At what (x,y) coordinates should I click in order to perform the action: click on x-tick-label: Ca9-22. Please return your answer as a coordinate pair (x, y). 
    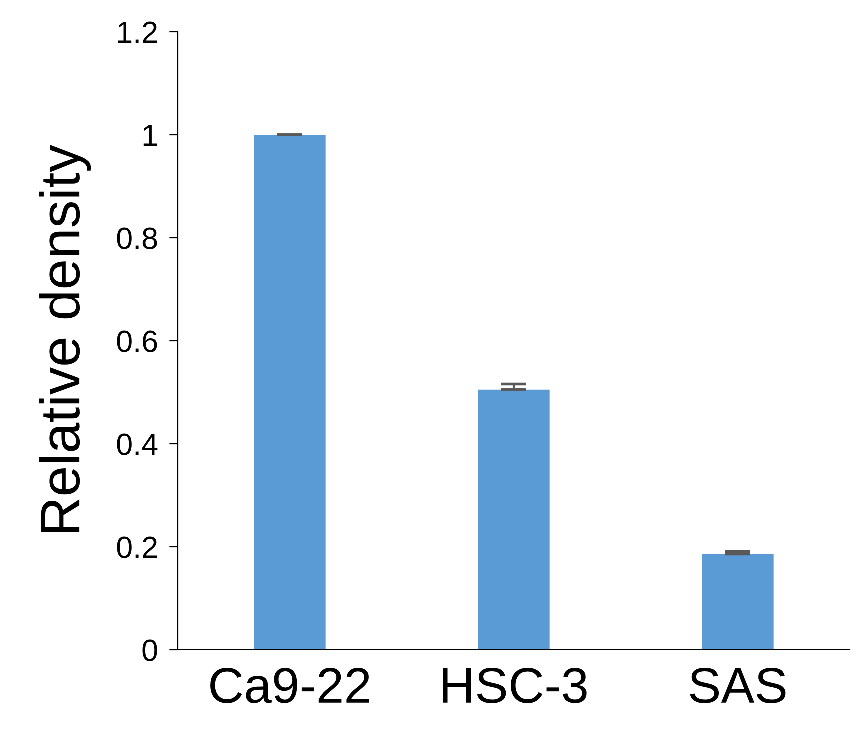
    Looking at the image, I should click on (290, 686).